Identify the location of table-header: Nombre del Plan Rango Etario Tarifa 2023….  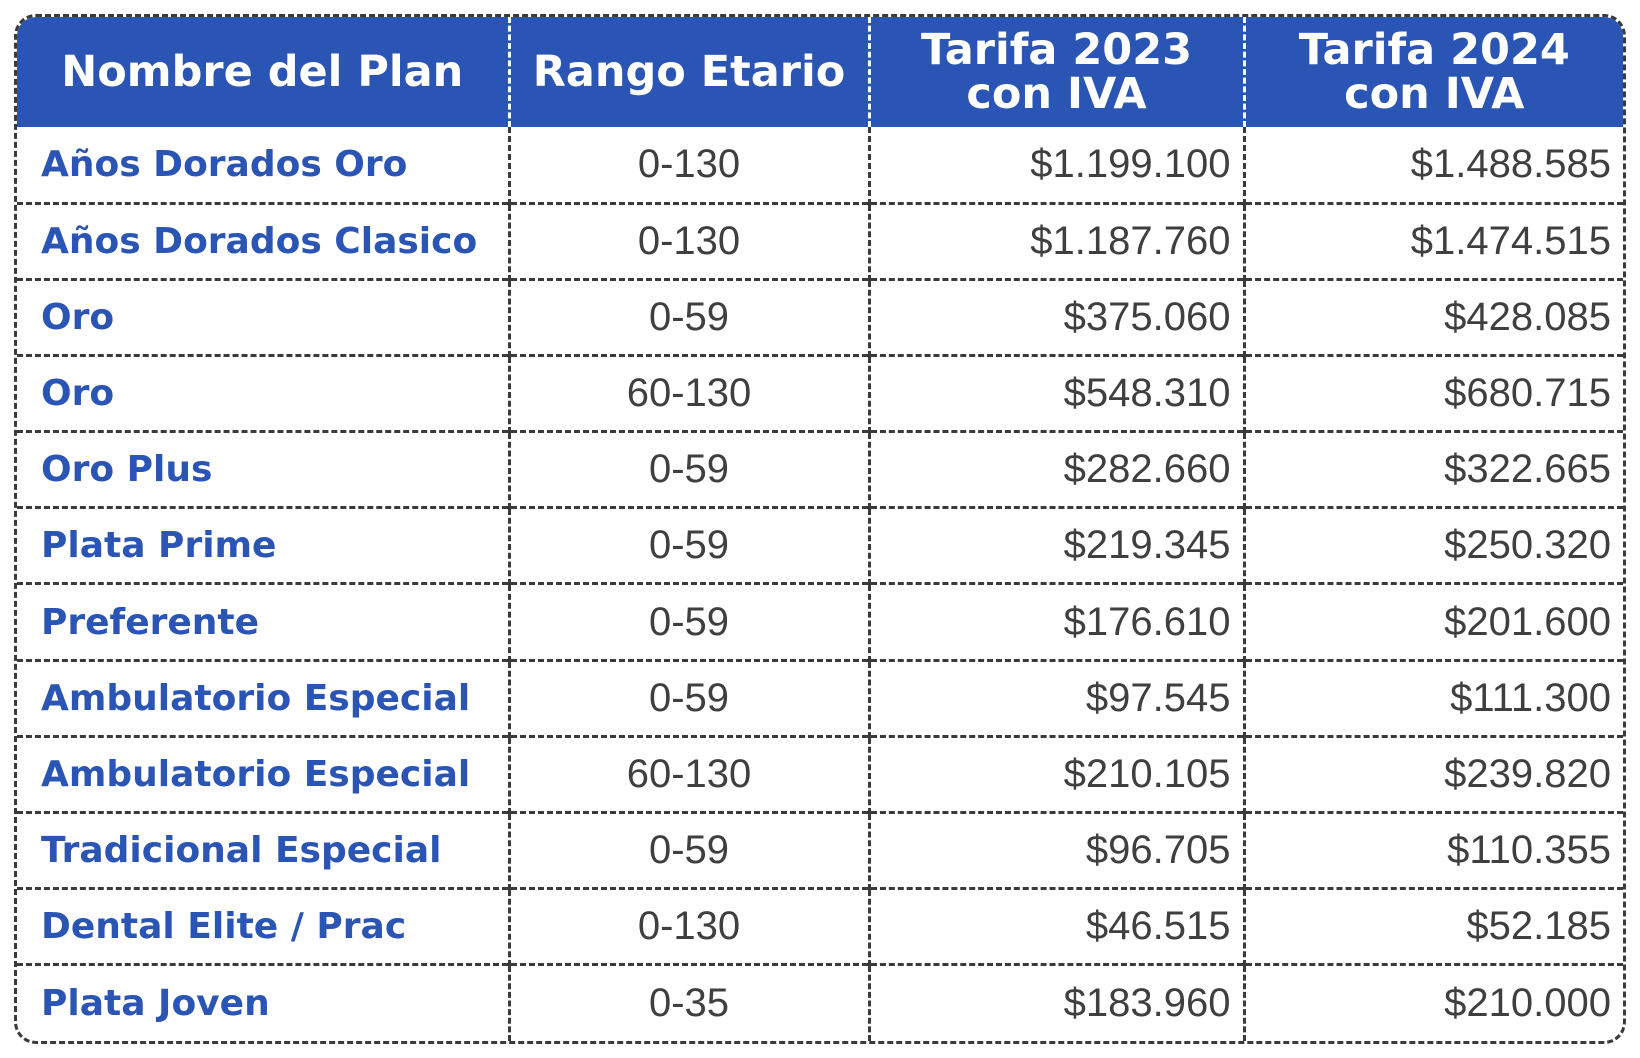
(820, 72).